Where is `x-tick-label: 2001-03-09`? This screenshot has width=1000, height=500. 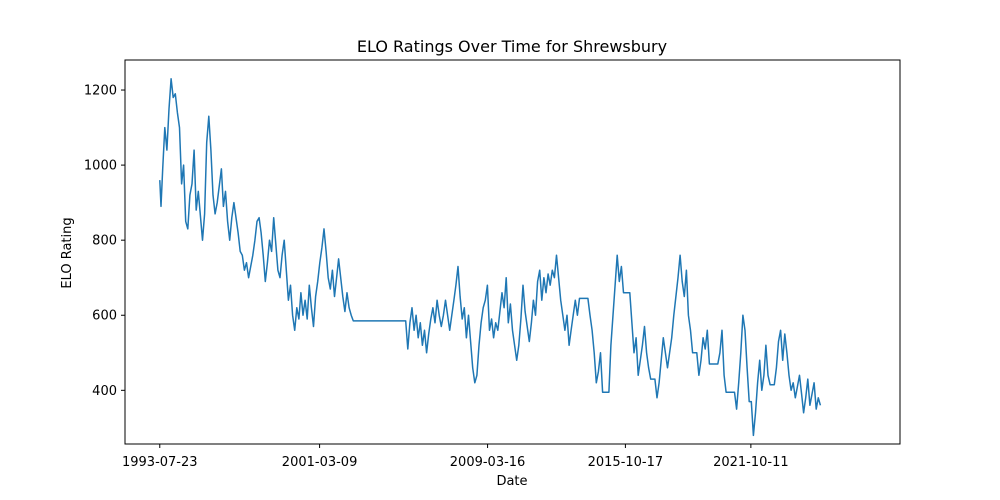
x-tick-label: 2001-03-09 is located at coordinates (320, 462).